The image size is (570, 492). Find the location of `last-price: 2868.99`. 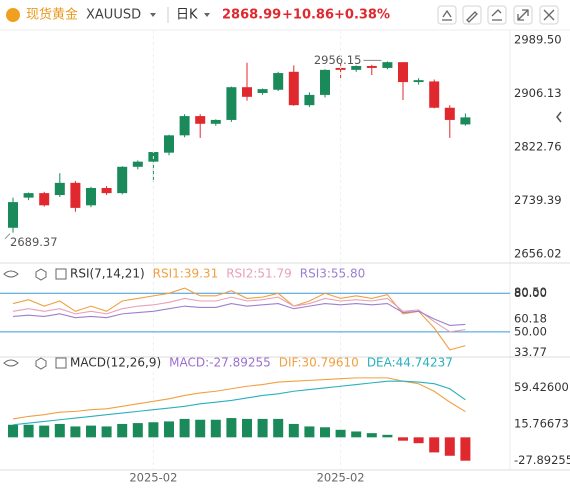

last-price: 2868.99 is located at coordinates (251, 15).